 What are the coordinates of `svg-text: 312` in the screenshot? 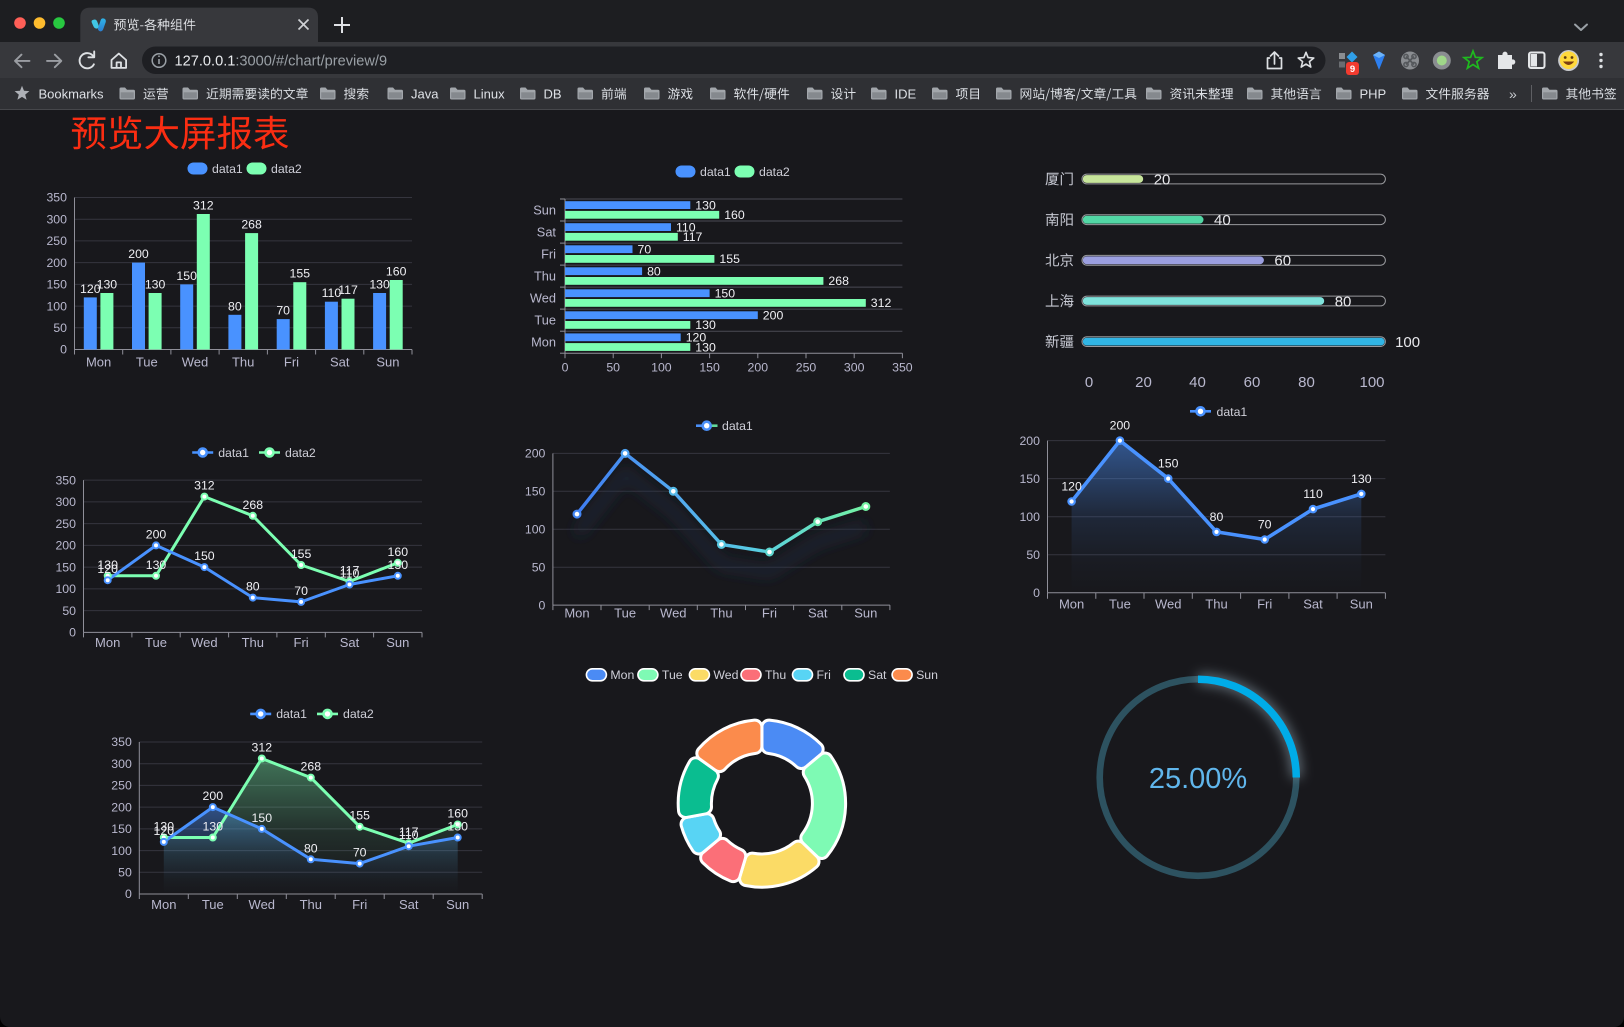 It's located at (881, 303).